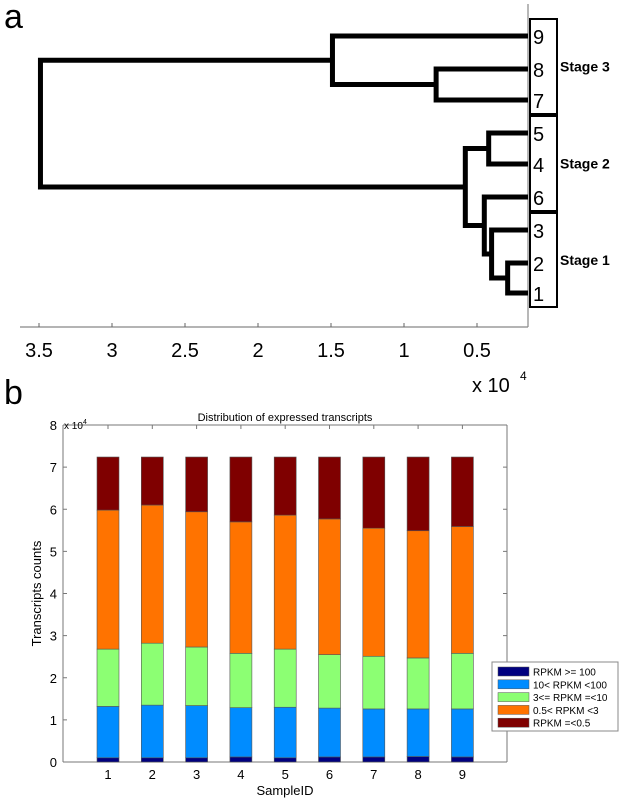  Describe the element at coordinates (585, 67) in the screenshot. I see `stage-label: Stage 3` at that location.